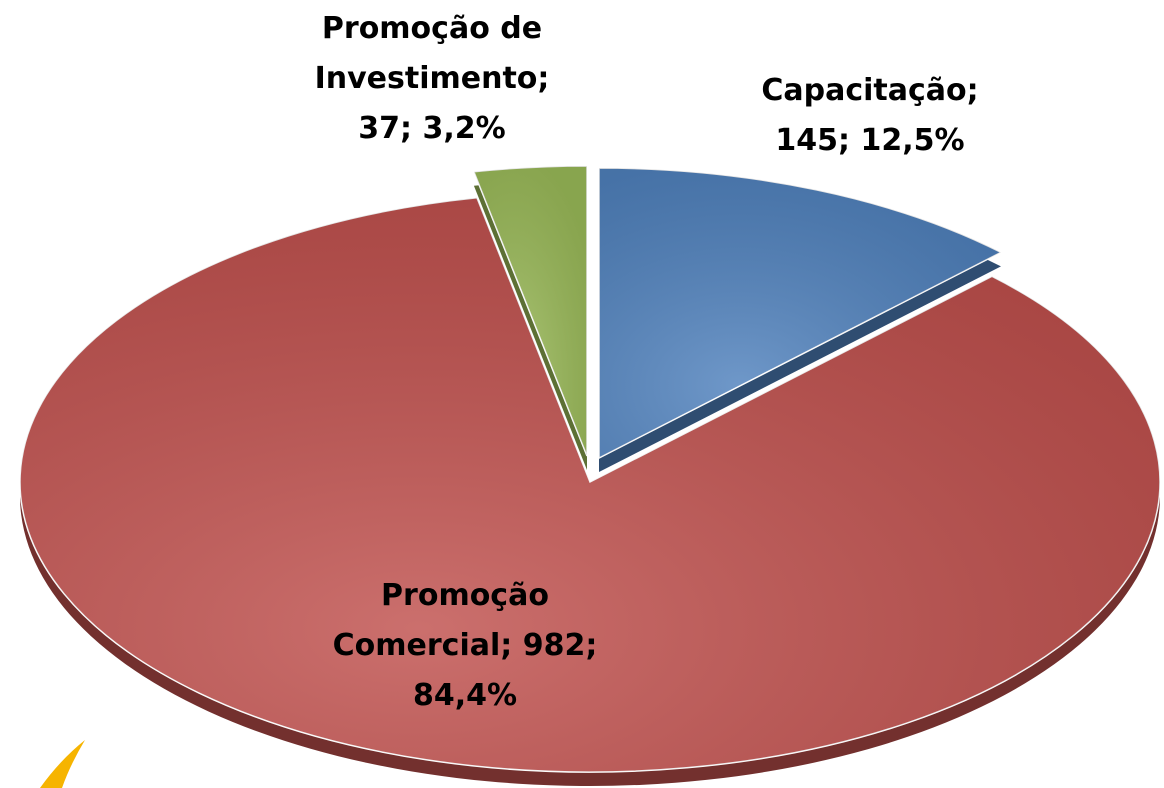  I want to click on data-label-line: Promoção, so click(465, 595).